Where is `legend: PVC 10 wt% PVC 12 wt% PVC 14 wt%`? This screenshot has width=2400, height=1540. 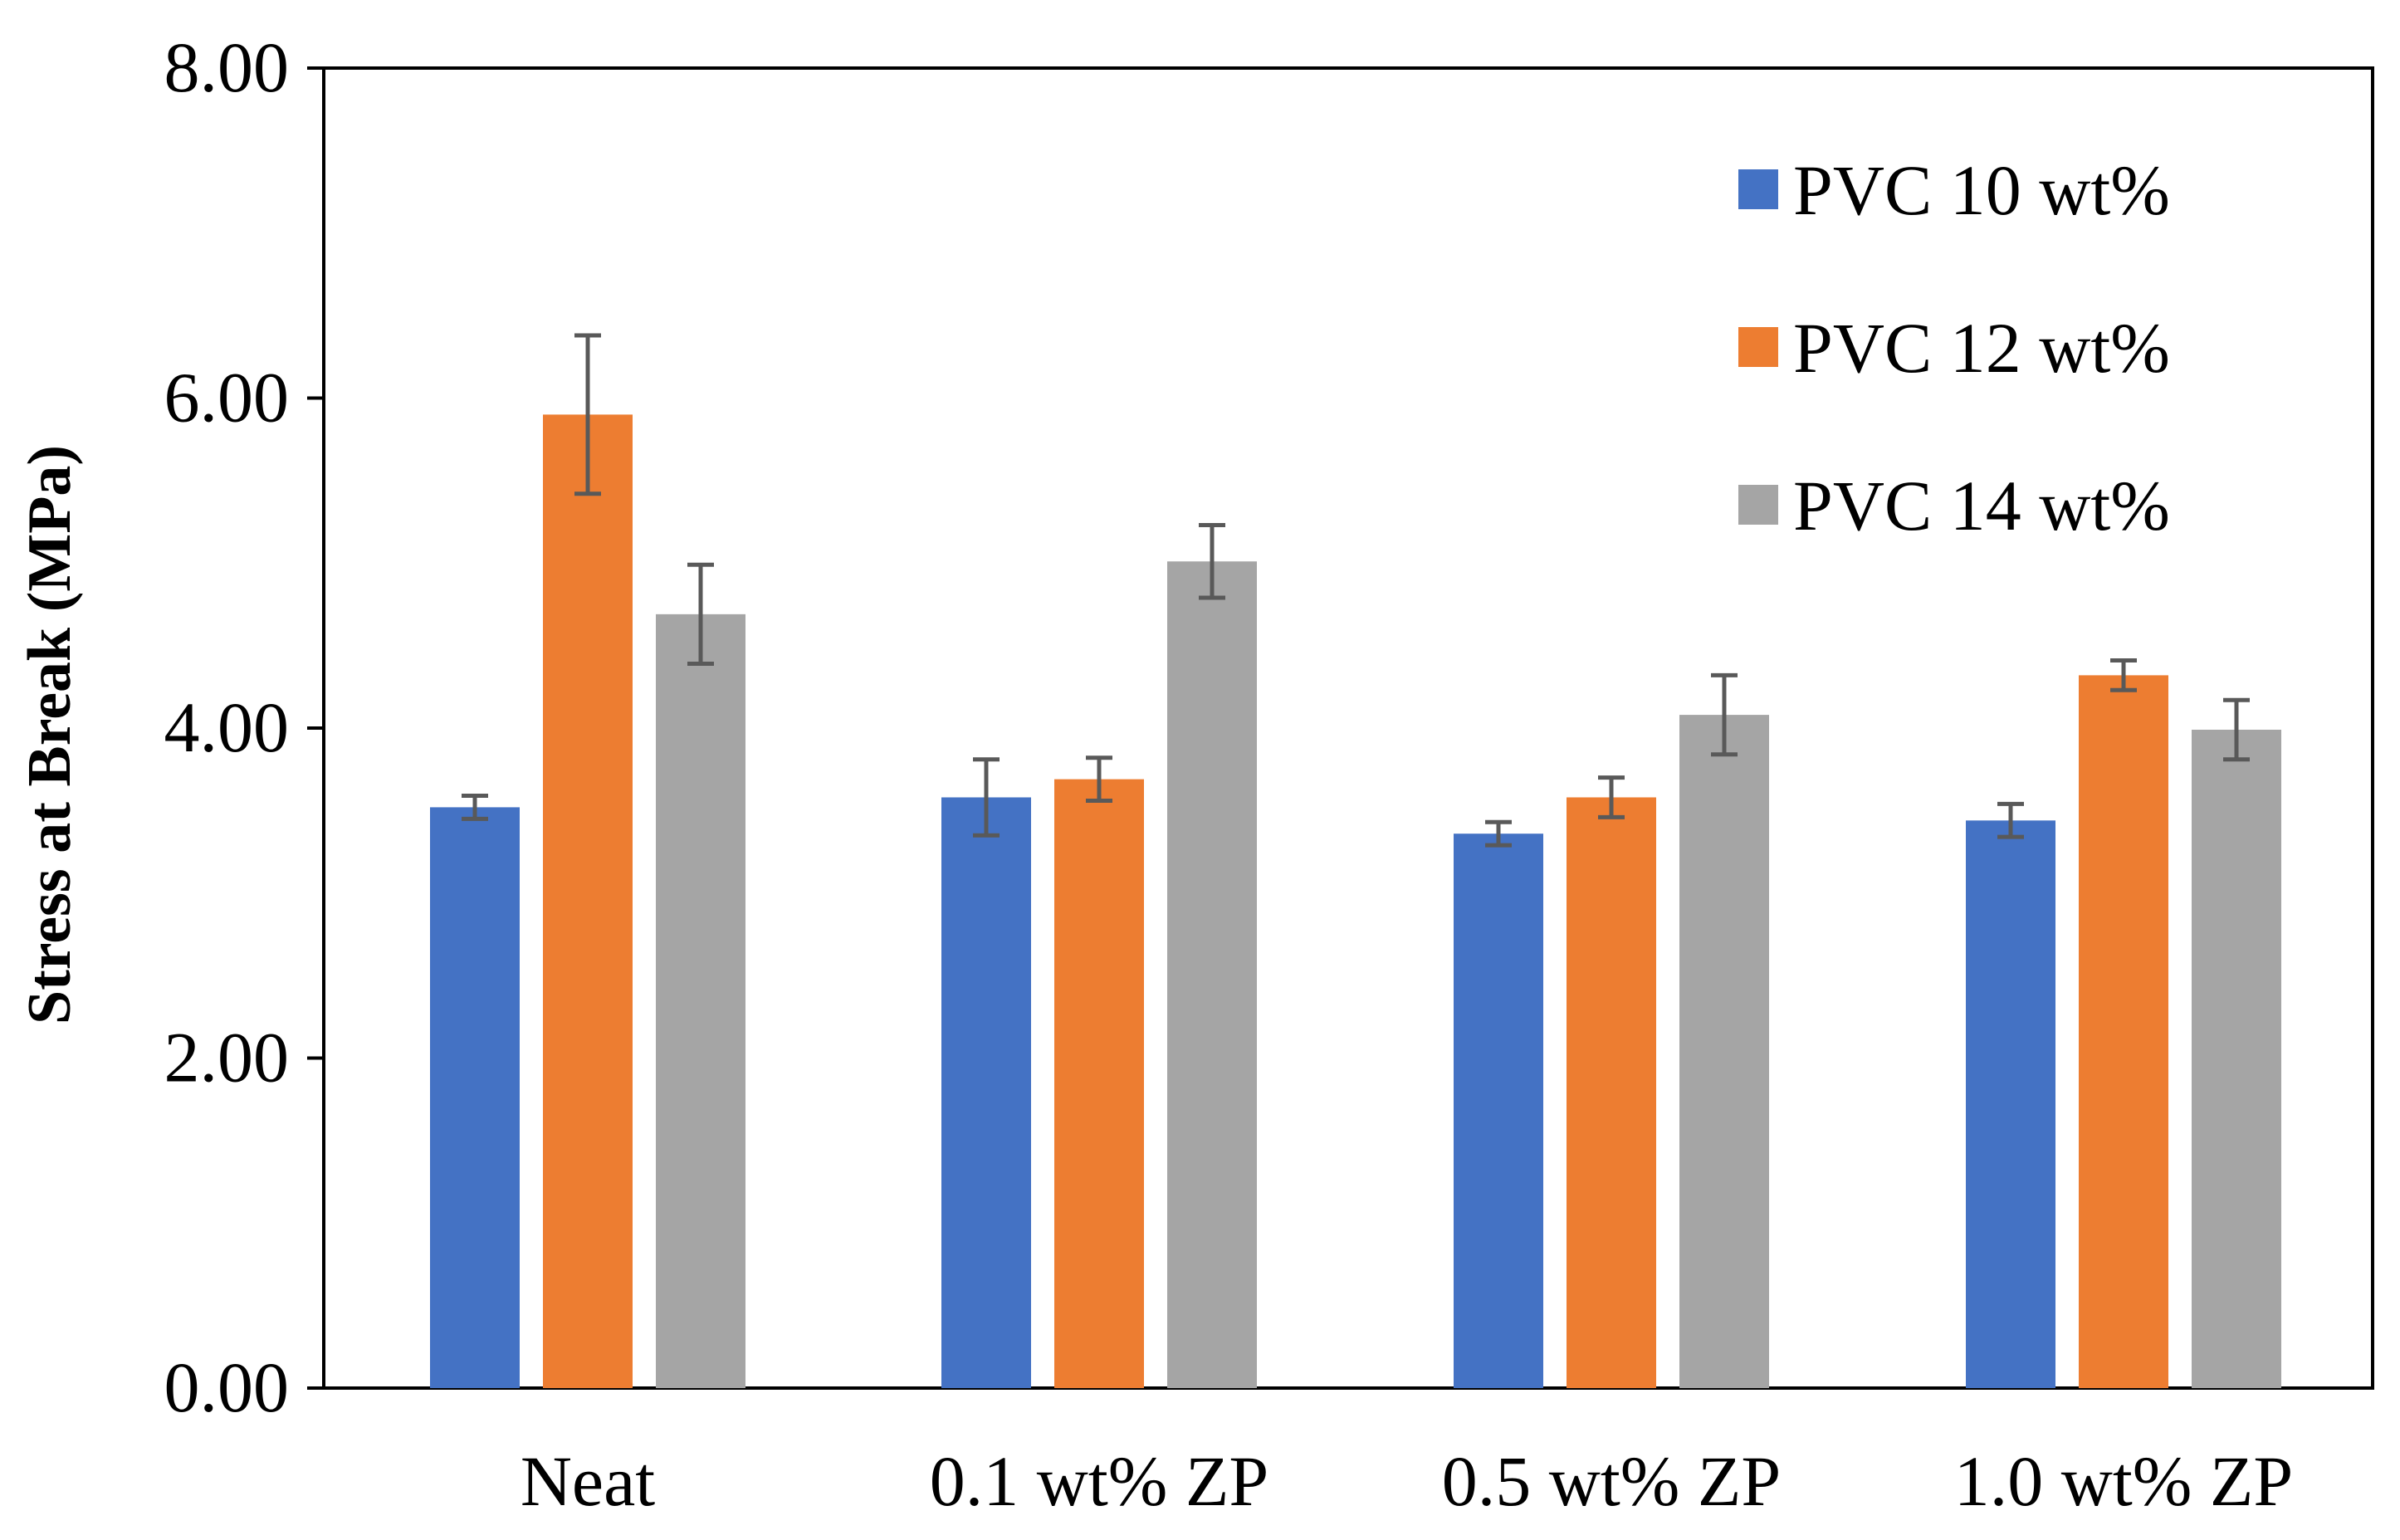 legend: PVC 10 wt% PVC 12 wt% PVC 14 wt% is located at coordinates (1954, 348).